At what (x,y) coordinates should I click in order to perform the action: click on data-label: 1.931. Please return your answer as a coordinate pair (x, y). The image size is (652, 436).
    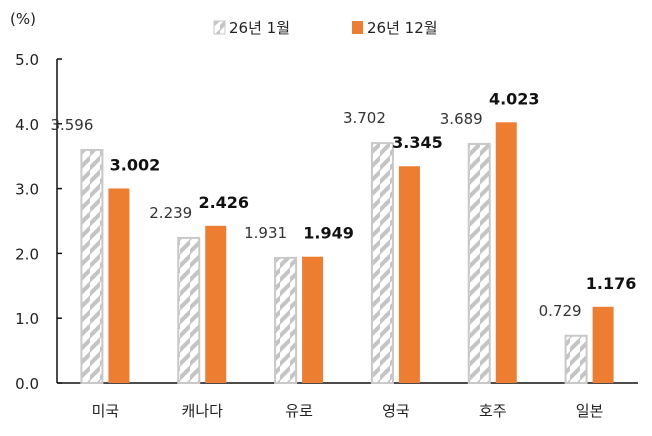
    Looking at the image, I should click on (265, 233).